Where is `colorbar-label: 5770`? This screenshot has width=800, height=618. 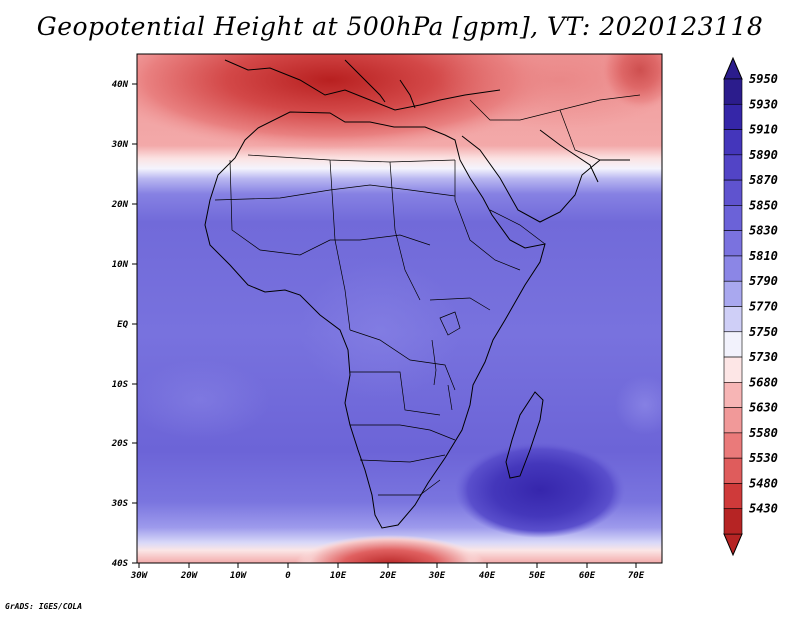
colorbar-label: 5770 is located at coordinates (763, 307).